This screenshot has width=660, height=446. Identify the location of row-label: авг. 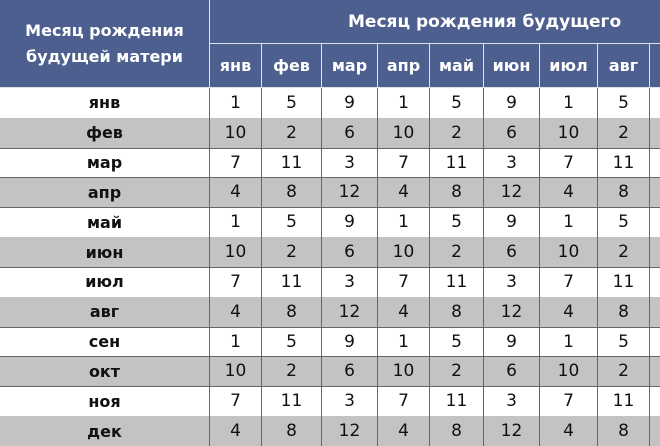
(105, 312).